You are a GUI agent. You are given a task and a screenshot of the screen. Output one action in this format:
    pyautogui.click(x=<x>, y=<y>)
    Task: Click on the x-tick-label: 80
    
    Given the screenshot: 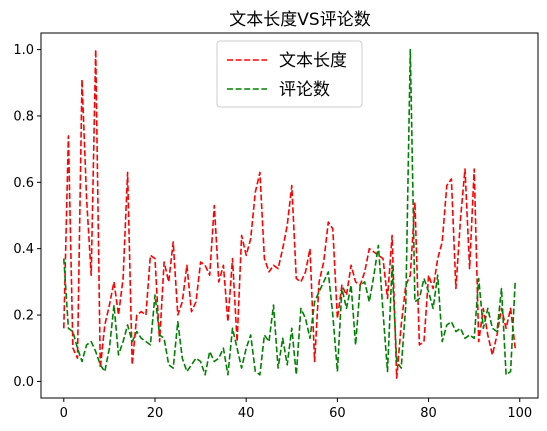 What is the action you would take?
    pyautogui.click(x=428, y=413)
    